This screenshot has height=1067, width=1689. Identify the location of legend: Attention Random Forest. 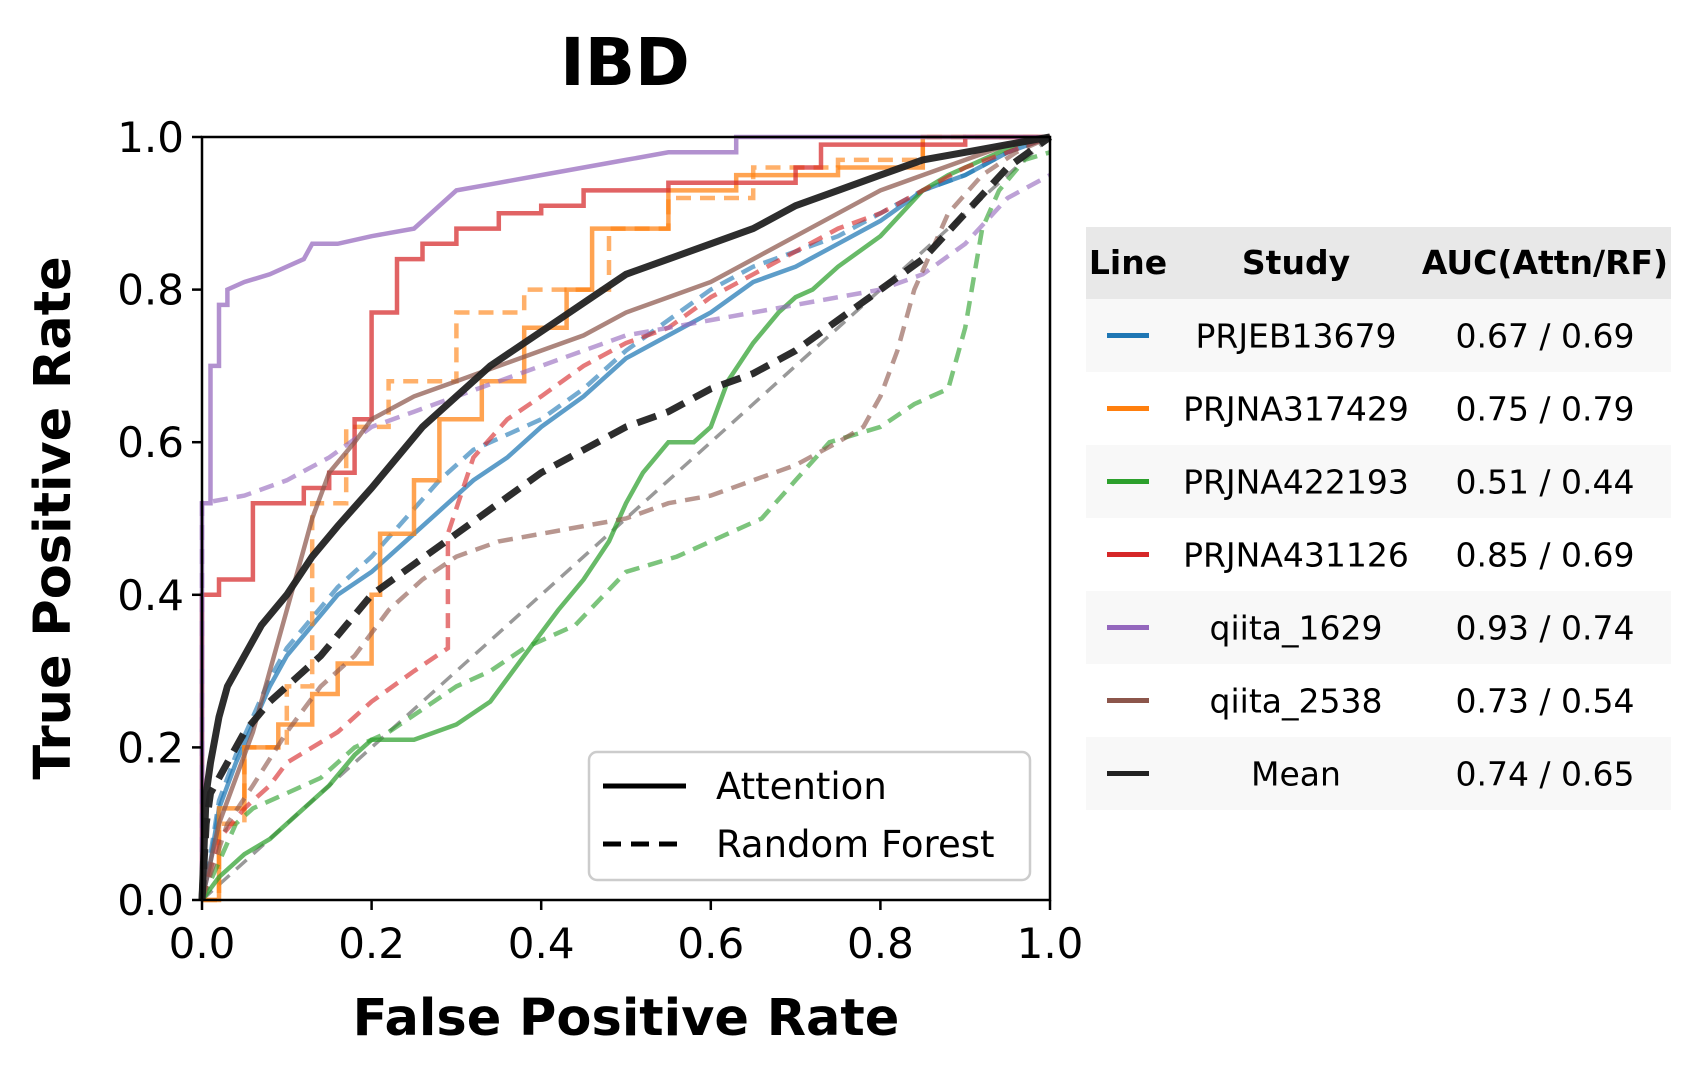
(809, 816).